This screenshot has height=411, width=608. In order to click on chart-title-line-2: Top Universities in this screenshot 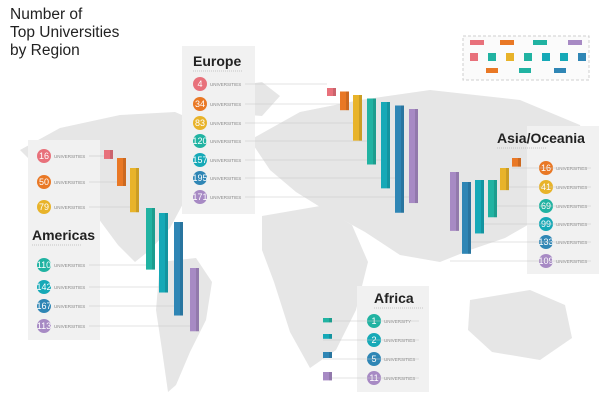, I will do `click(65, 32)`.